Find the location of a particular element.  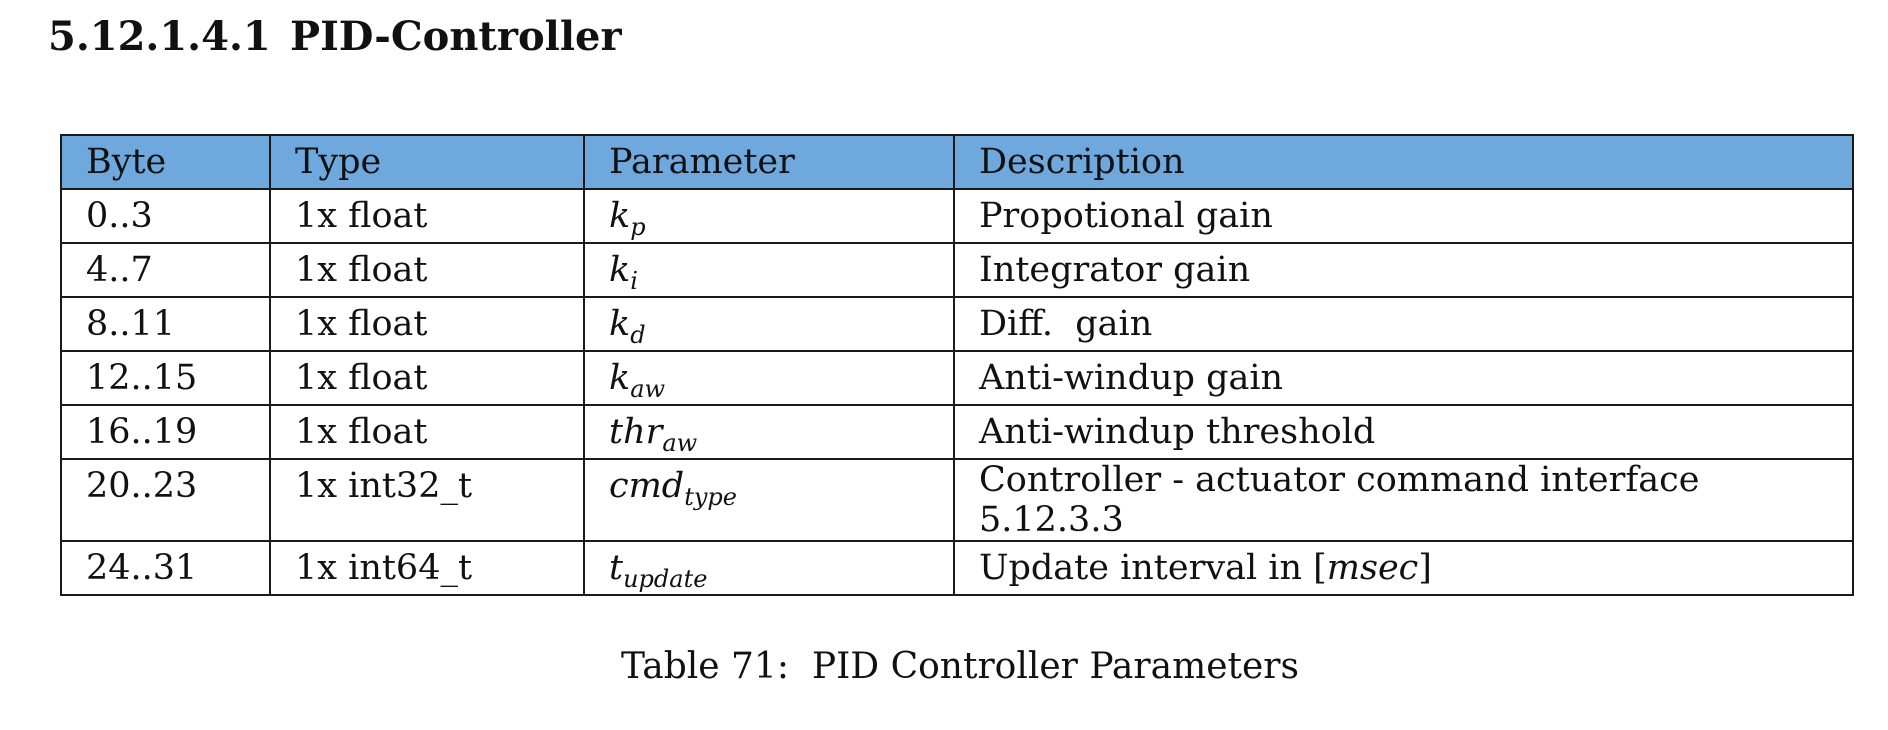

cell-type: 1x int32_t is located at coordinates (427, 500).